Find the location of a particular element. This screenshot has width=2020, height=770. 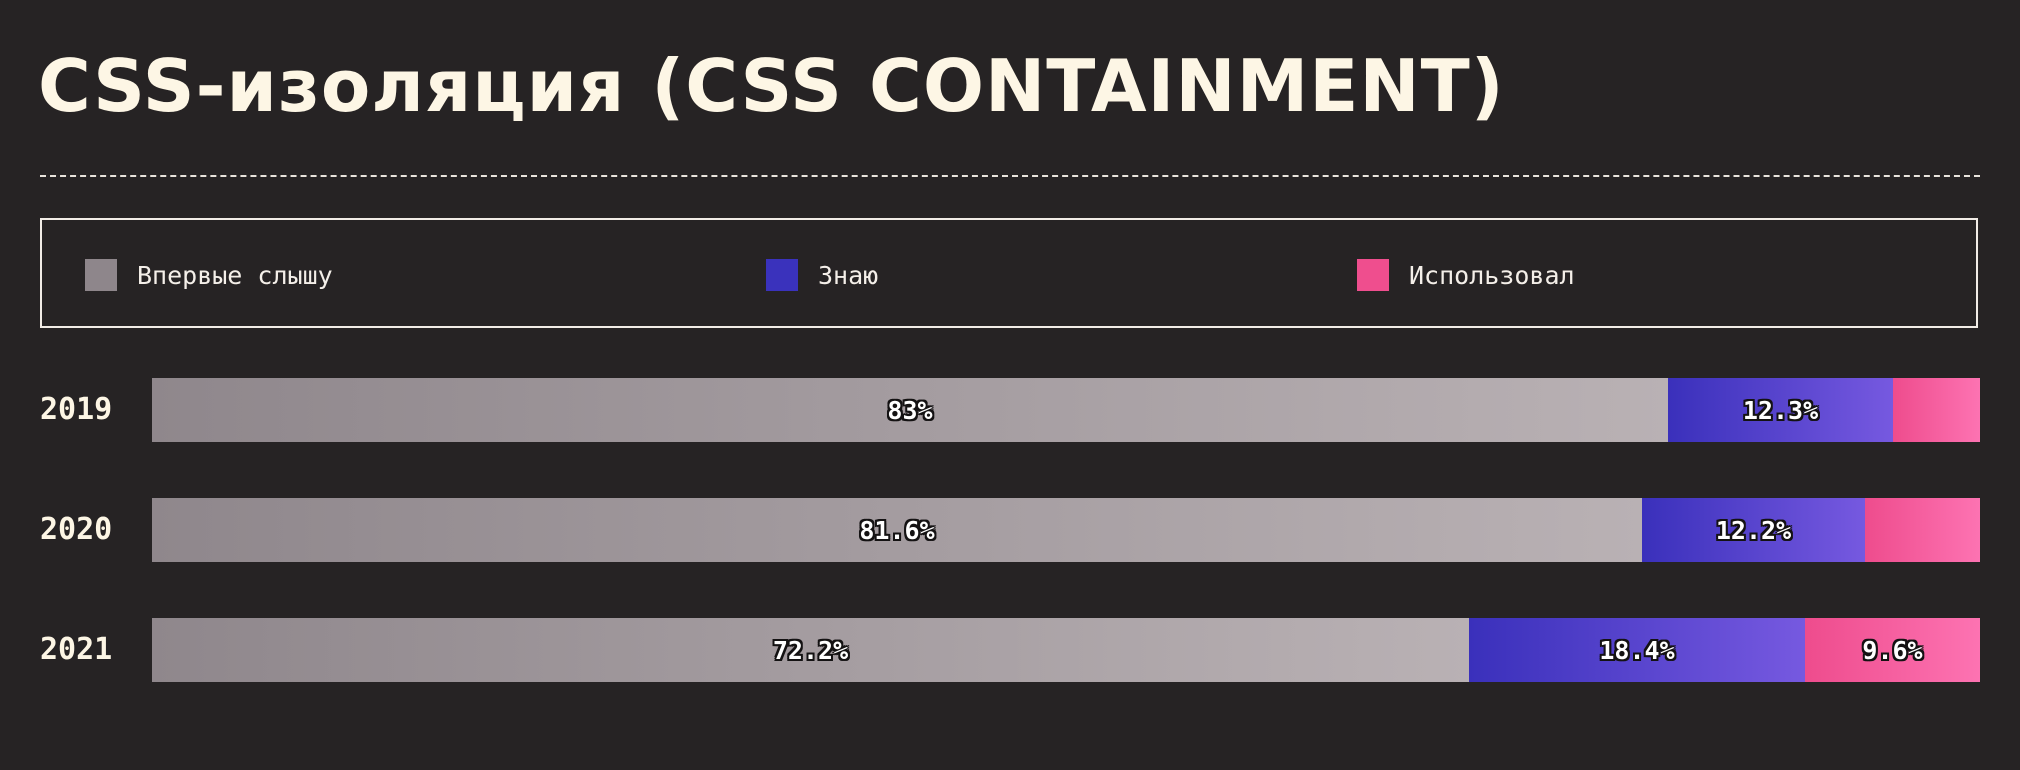

chart-title: CSS-изоляция (CSS CONTAINMENT) is located at coordinates (771, 86).